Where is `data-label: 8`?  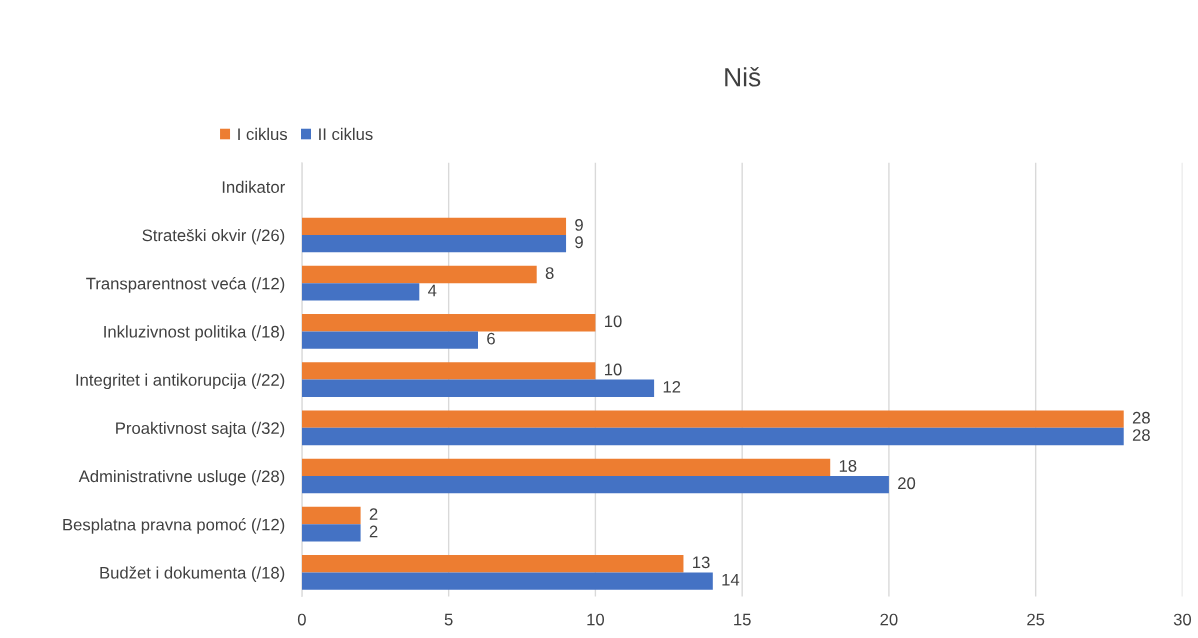
data-label: 8 is located at coordinates (549, 273).